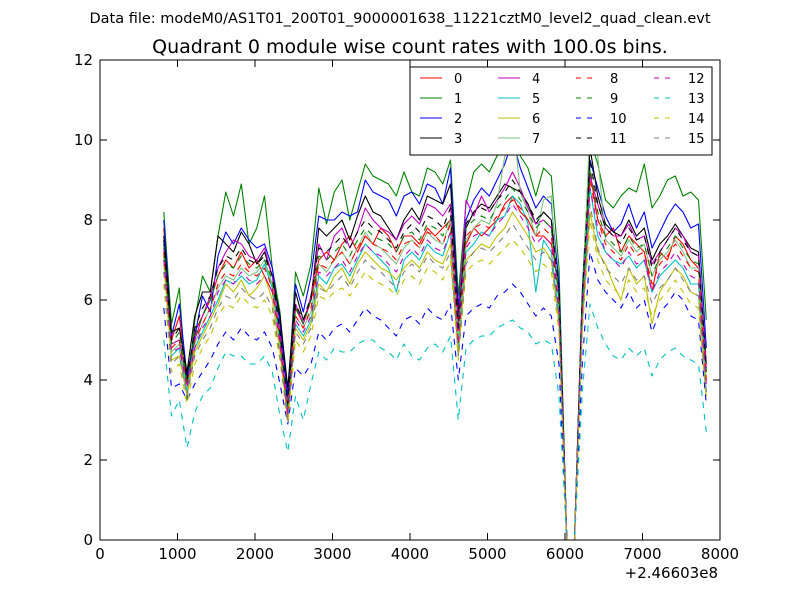 The image size is (800, 605). I want to click on y-tick-label: 2, so click(88, 460).